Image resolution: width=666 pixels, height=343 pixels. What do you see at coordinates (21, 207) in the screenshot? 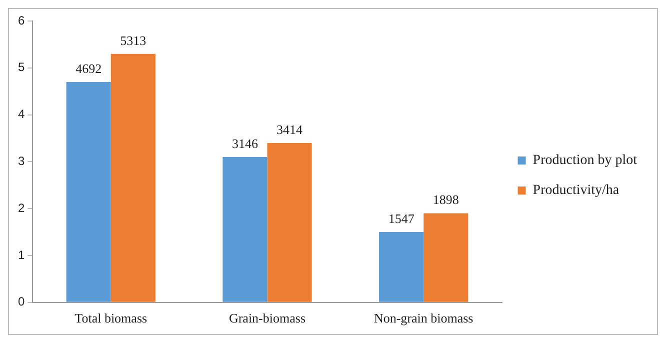
I see `y-tick-label: 2` at bounding box center [21, 207].